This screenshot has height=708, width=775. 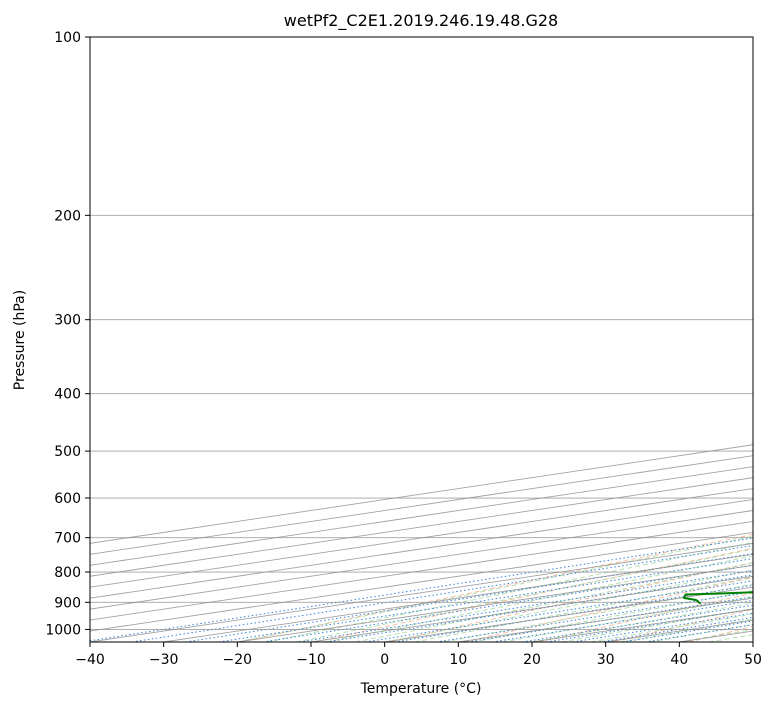 I want to click on y-tick-label: 100, so click(x=67, y=38).